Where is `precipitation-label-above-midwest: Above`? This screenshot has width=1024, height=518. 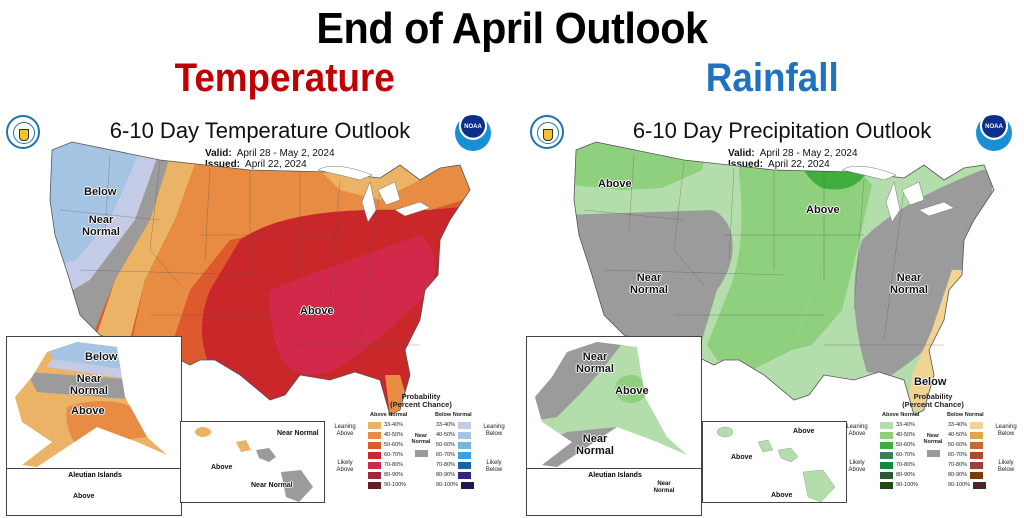 precipitation-label-above-midwest: Above is located at coordinates (823, 210).